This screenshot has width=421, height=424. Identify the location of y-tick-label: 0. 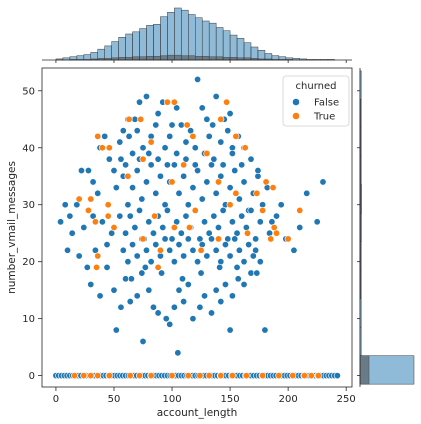
(32, 376).